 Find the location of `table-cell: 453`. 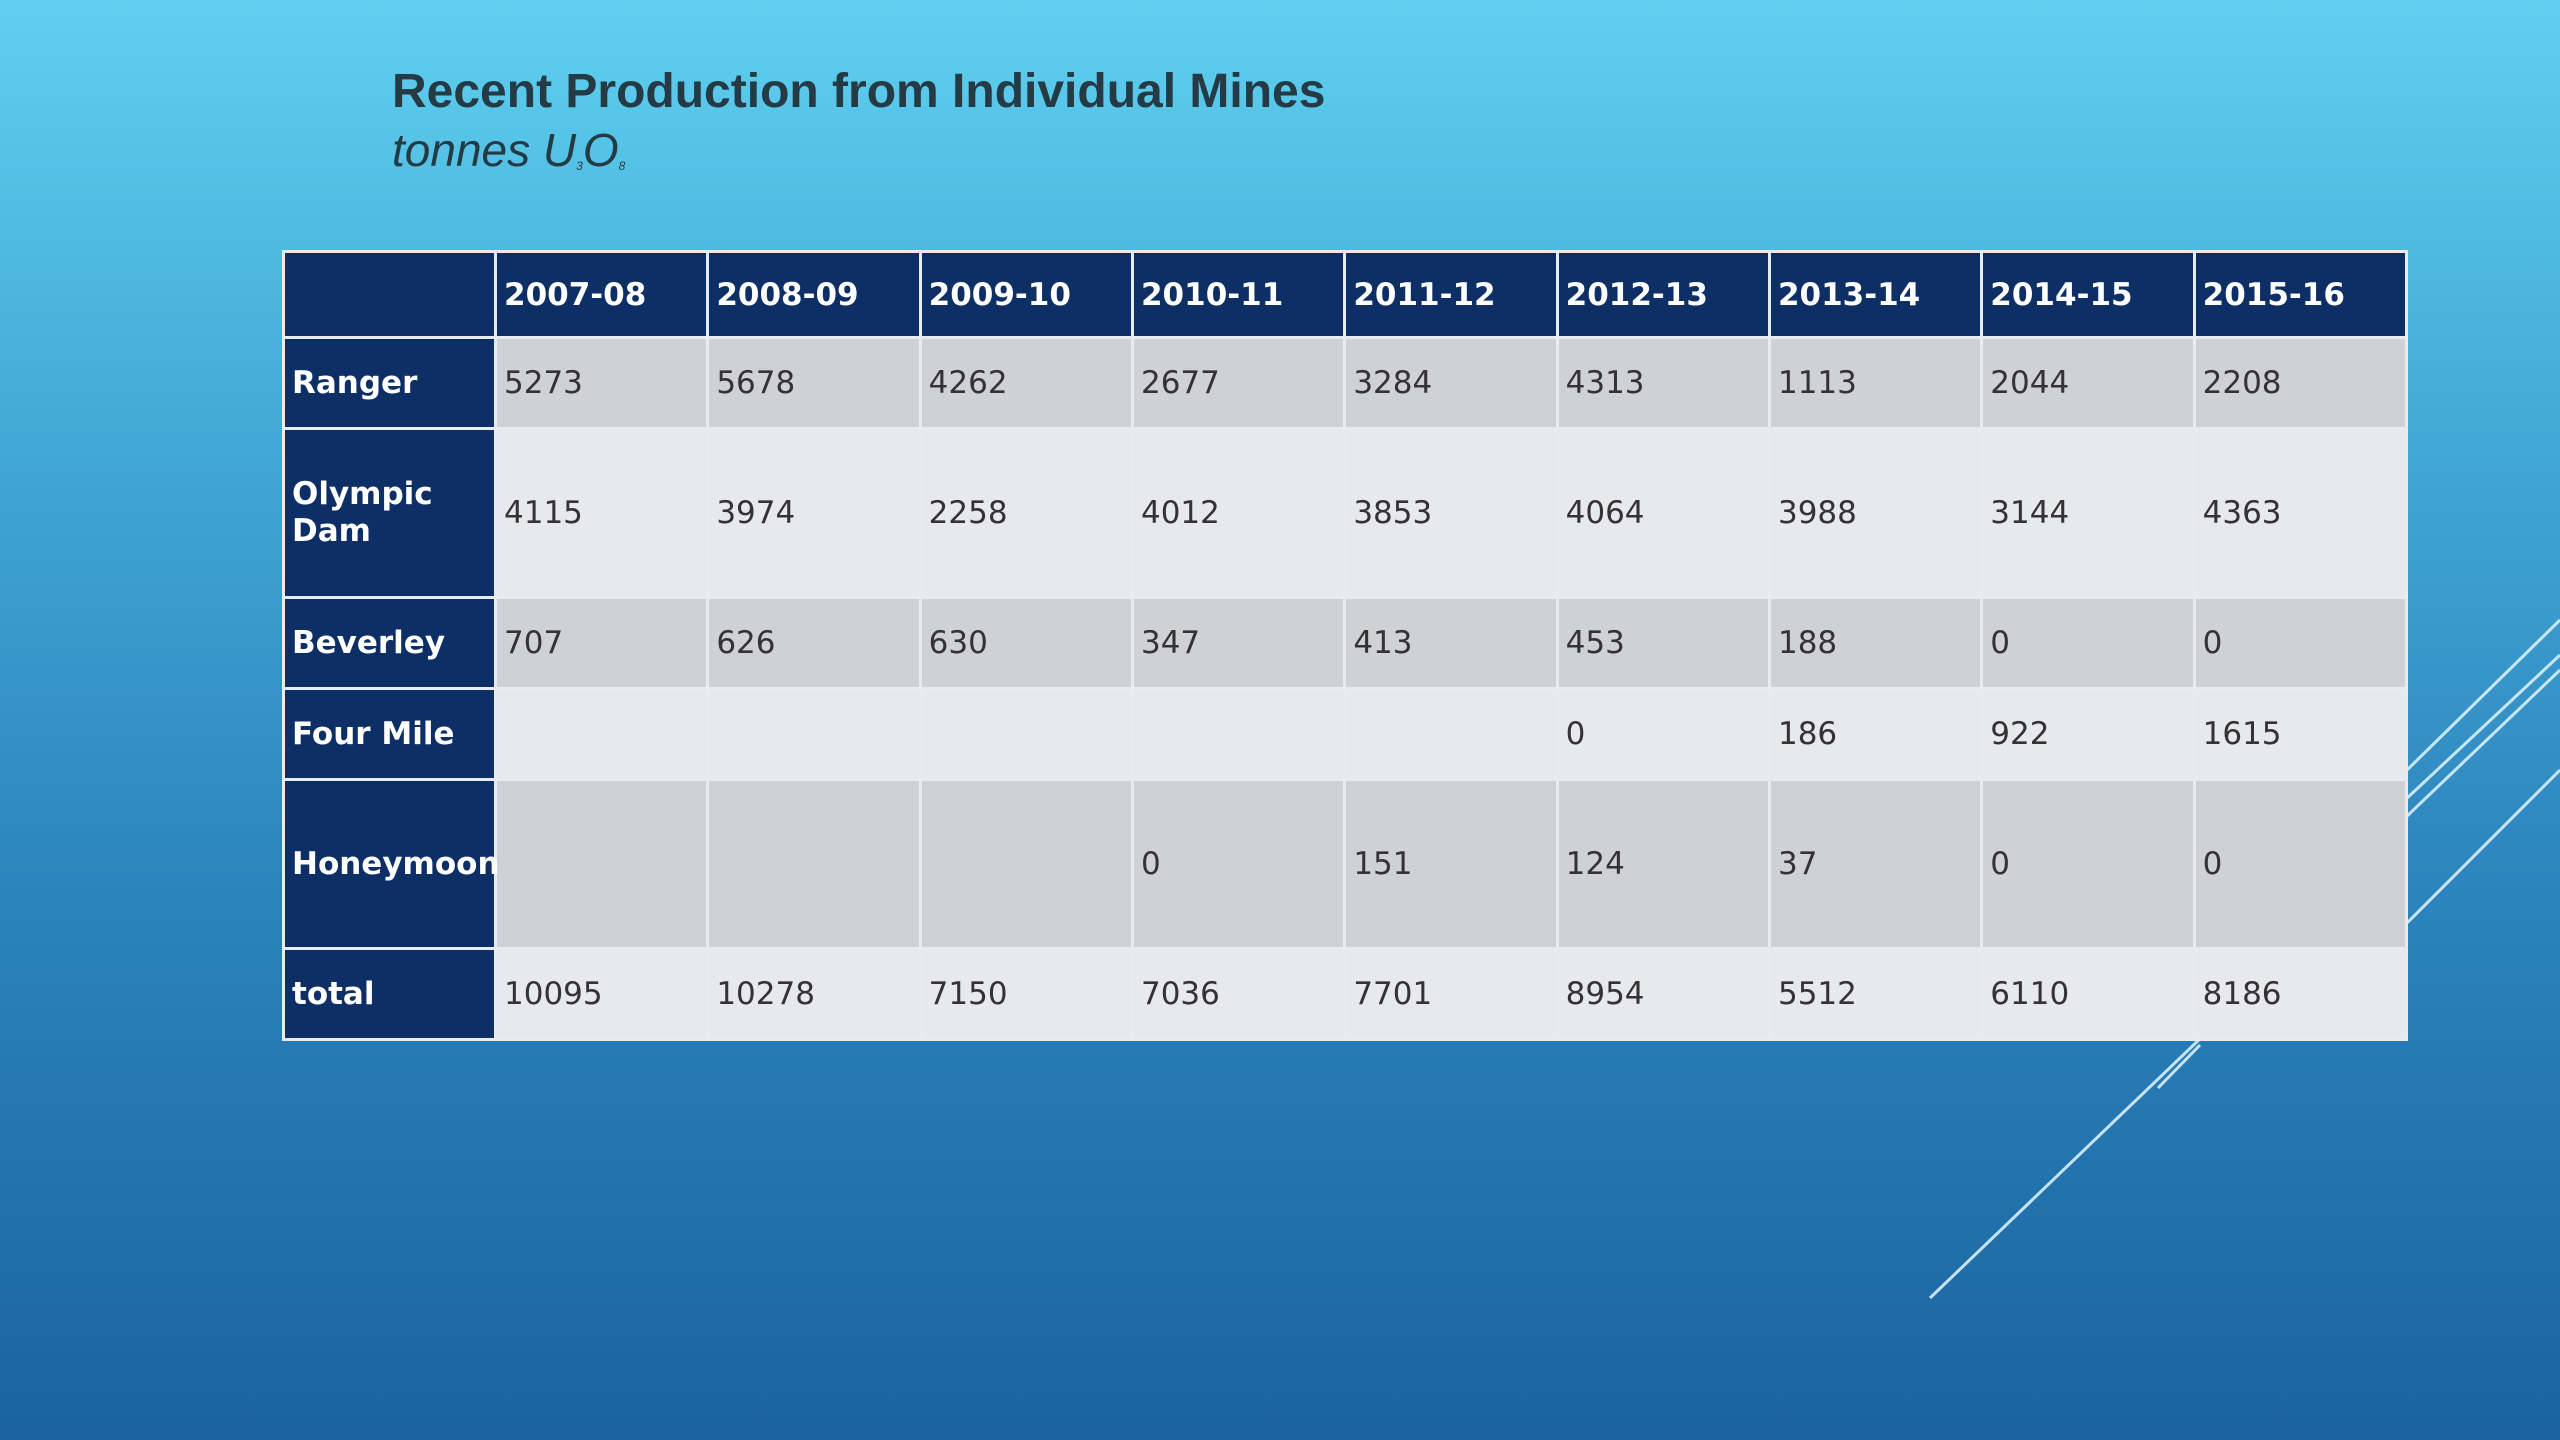

table-cell: 453 is located at coordinates (1663, 643).